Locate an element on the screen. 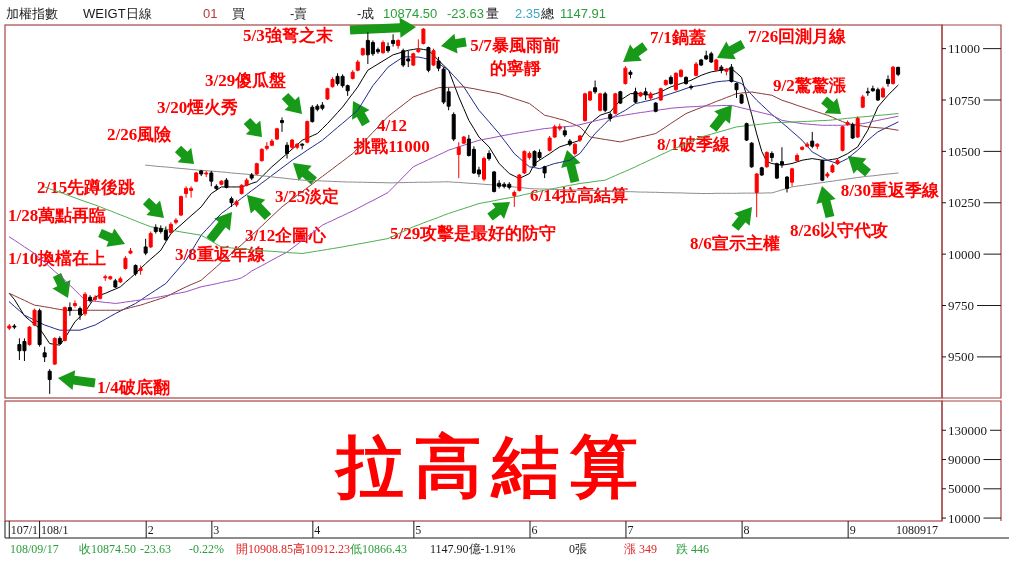 This screenshot has width=1009, height=568. annotation: 3/29傻瓜盤 is located at coordinates (246, 80).